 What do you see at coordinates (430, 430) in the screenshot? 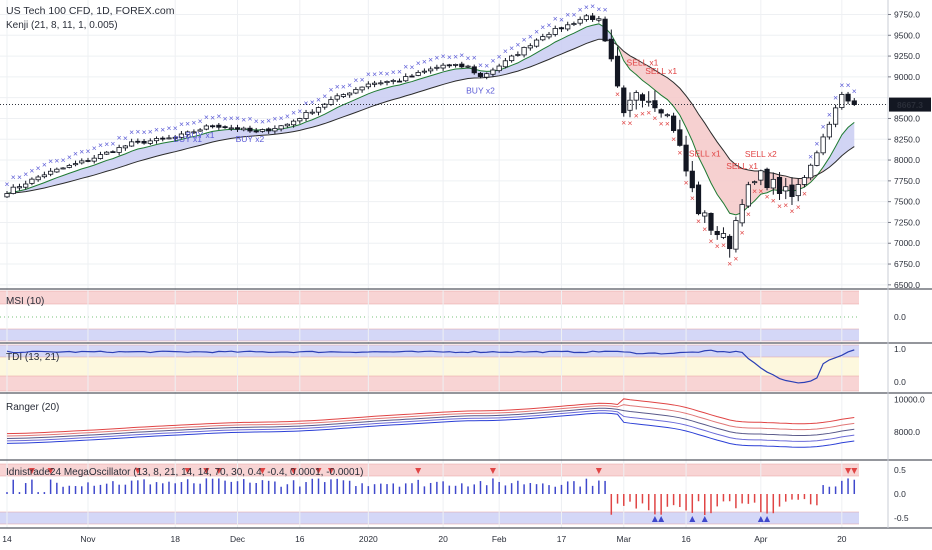
I see `ranger-line` at bounding box center [430, 430].